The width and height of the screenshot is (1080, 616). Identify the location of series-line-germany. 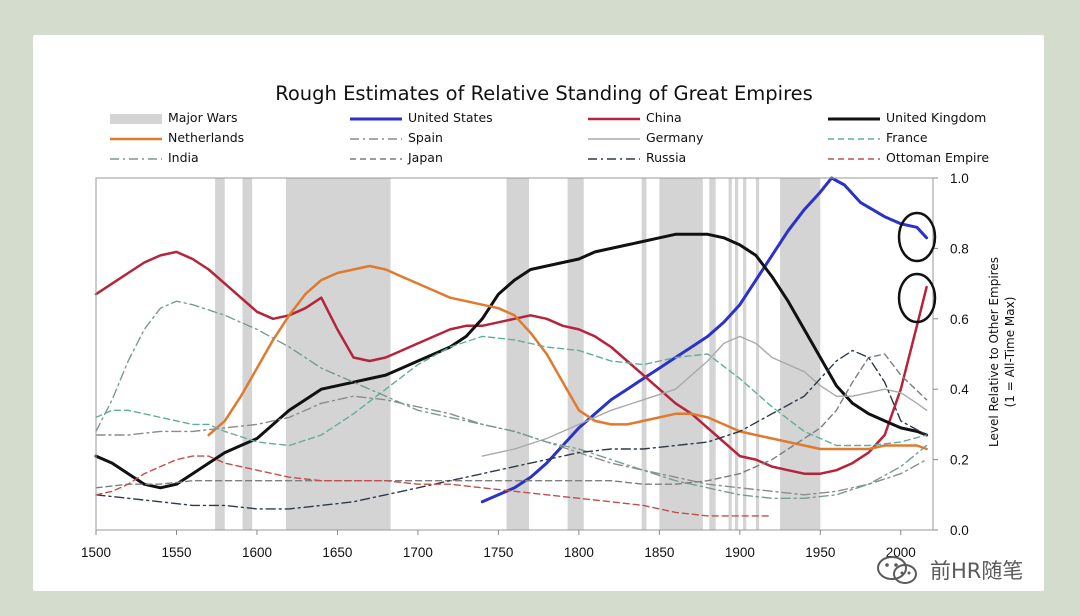
(704, 396).